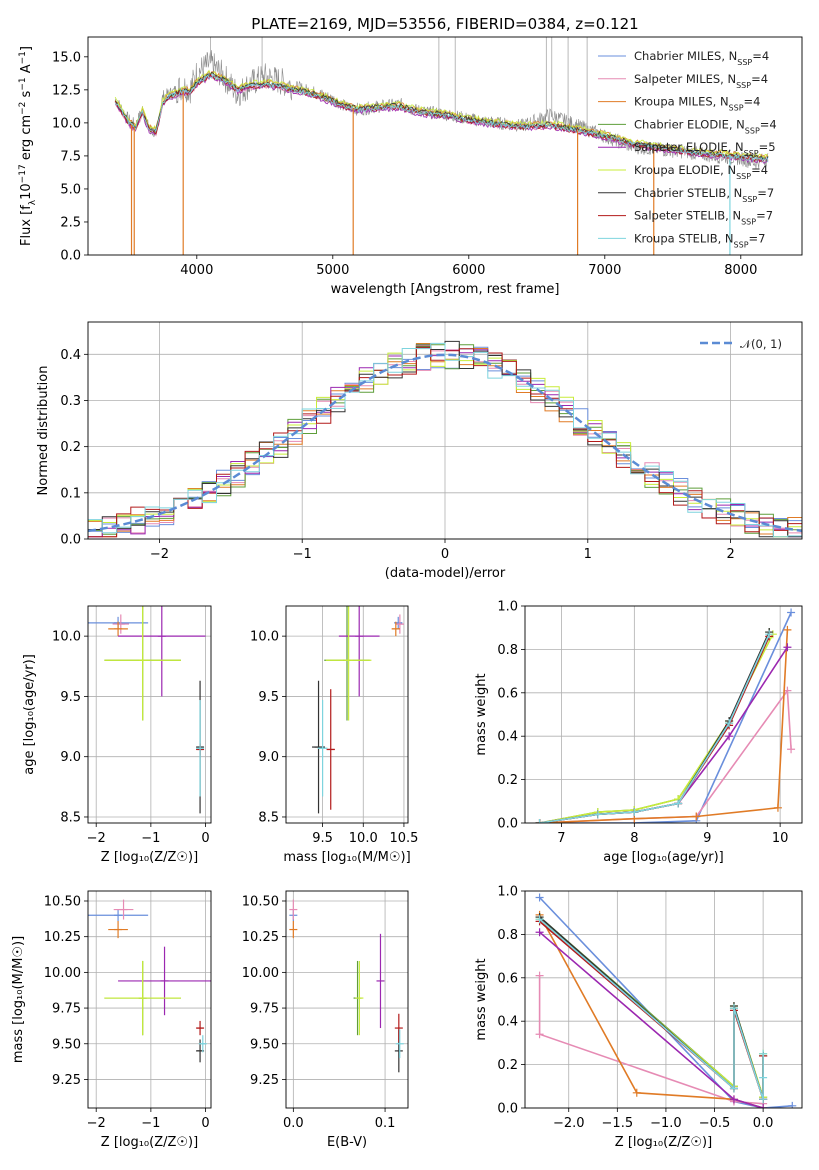 The height and width of the screenshot is (1170, 819). What do you see at coordinates (325, 1020) in the screenshot?
I see `mass-vs-extinction-panel: 0.0 0.1 9.25 9.50 9.75 10.00 10.25 10.50 E(B-V)` at bounding box center [325, 1020].